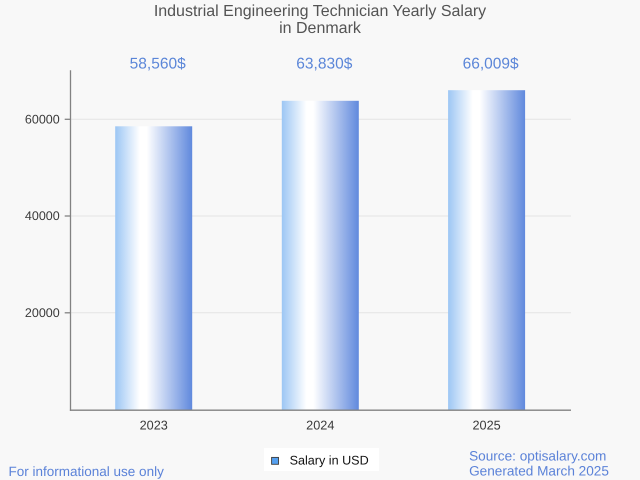 This screenshot has height=480, width=640. I want to click on svg-text: in Denmark, so click(320, 28).